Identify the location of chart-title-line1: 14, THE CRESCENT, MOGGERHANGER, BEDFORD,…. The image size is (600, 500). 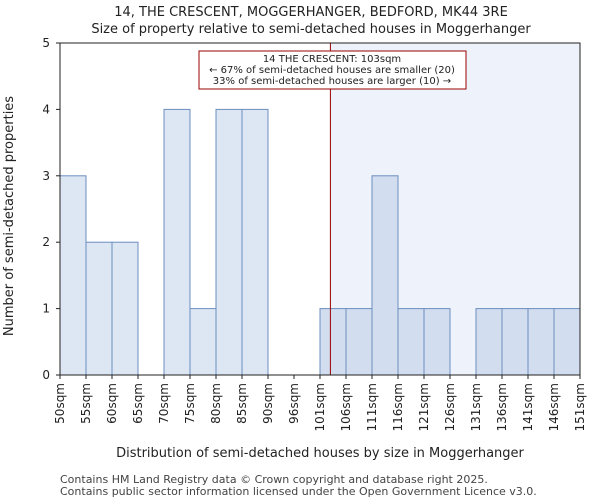
(311, 12).